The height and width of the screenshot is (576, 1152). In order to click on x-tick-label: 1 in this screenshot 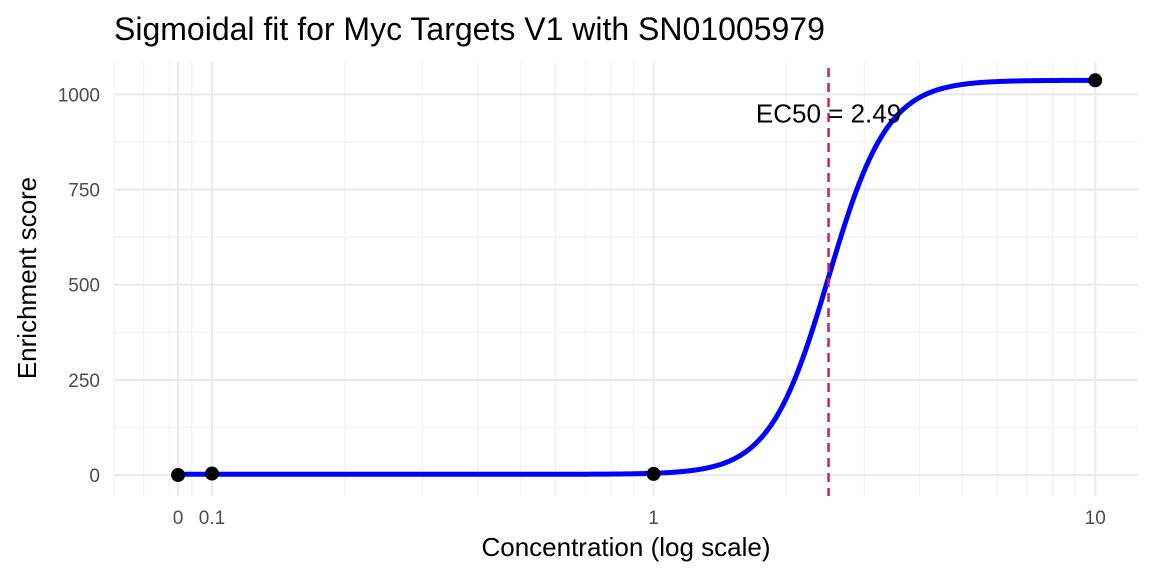, I will do `click(653, 518)`.